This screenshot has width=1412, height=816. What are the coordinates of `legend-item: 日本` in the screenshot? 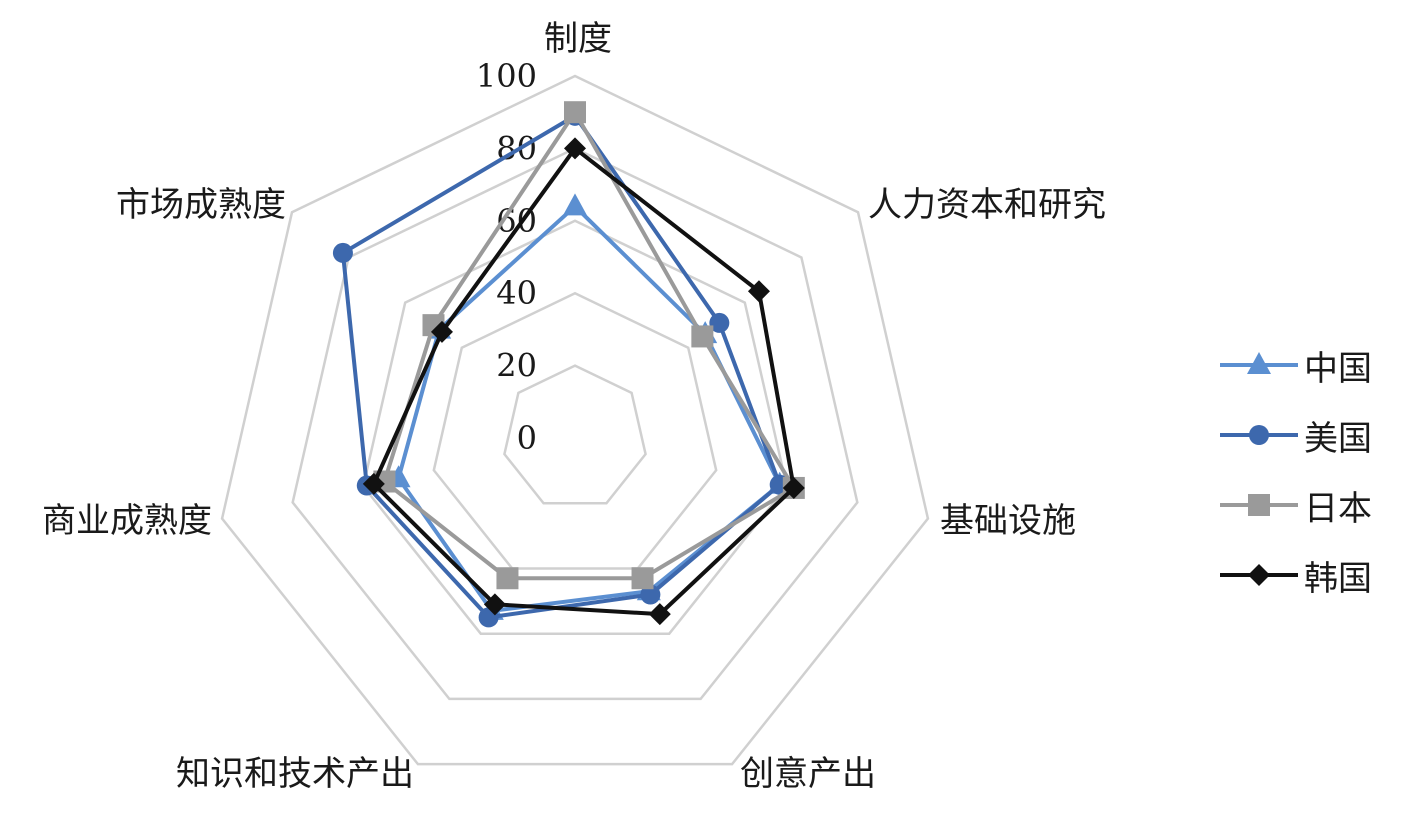 It's located at (1313, 505).